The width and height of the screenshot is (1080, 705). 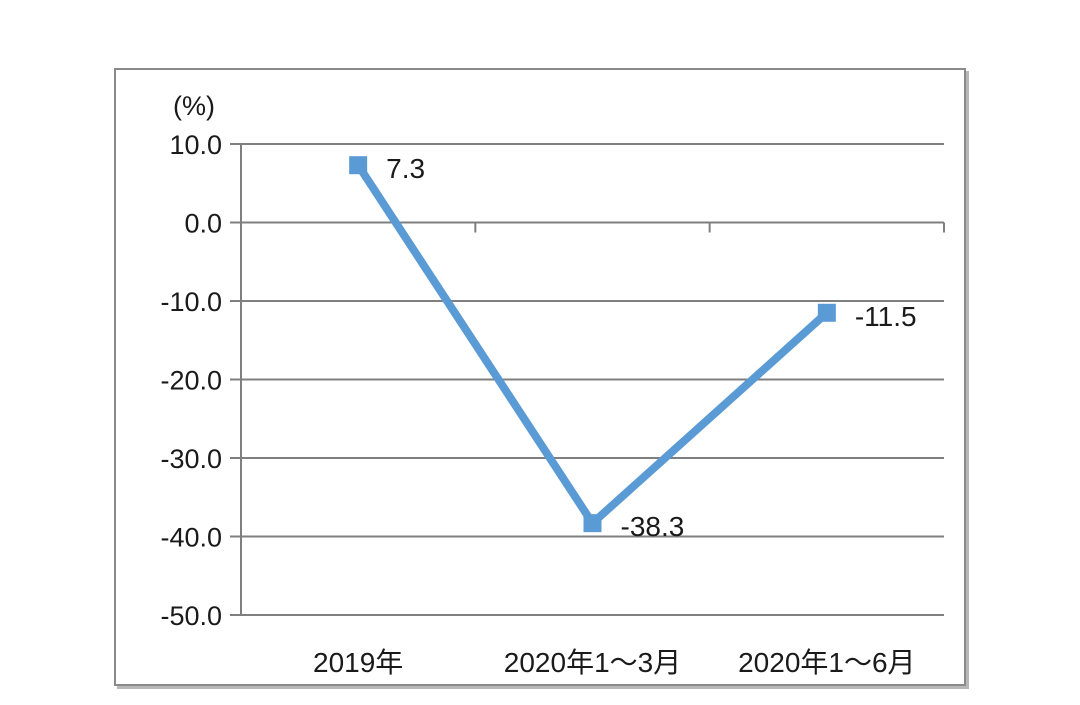 What do you see at coordinates (592, 662) in the screenshot?
I see `x-category-label: 2020年1～3月` at bounding box center [592, 662].